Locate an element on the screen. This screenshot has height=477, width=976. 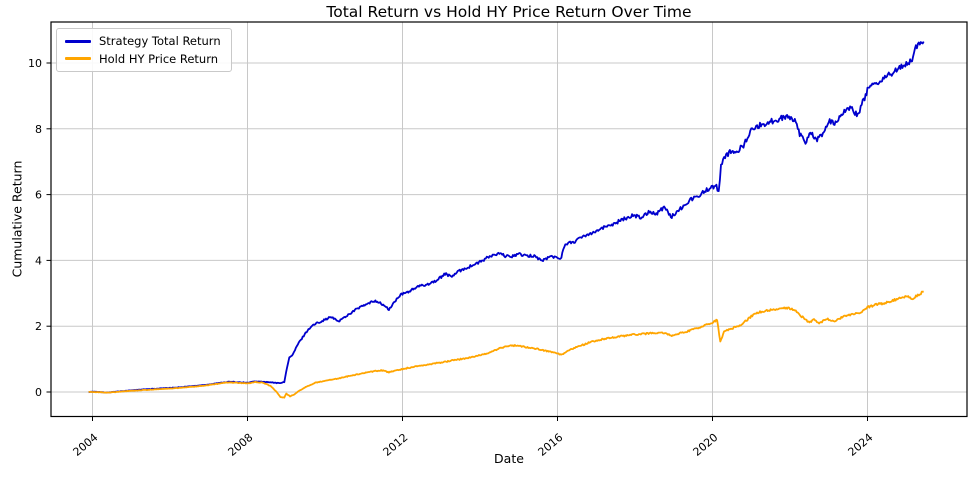
x-axis-label: Date is located at coordinates (509, 458).